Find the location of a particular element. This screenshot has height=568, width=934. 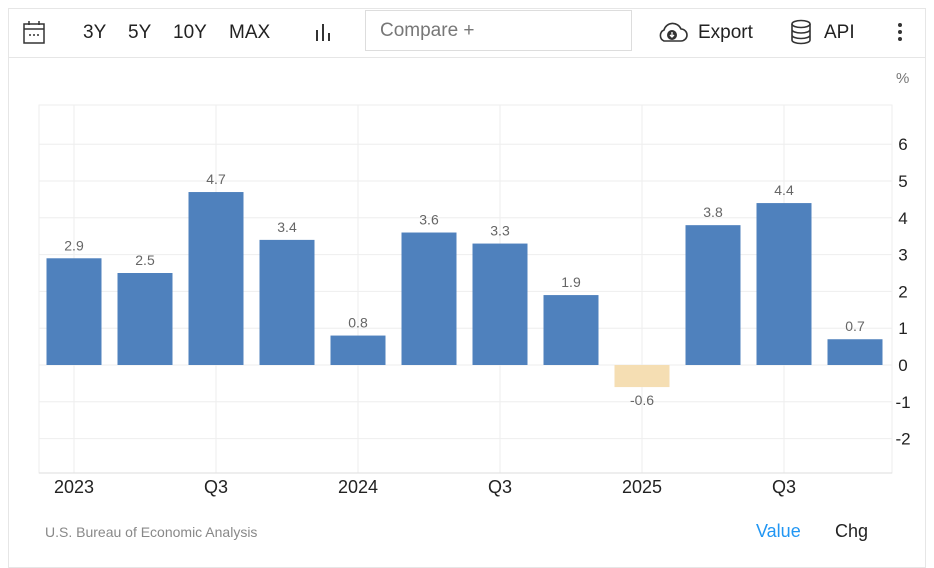

cloud-download-icon is located at coordinates (672, 32).